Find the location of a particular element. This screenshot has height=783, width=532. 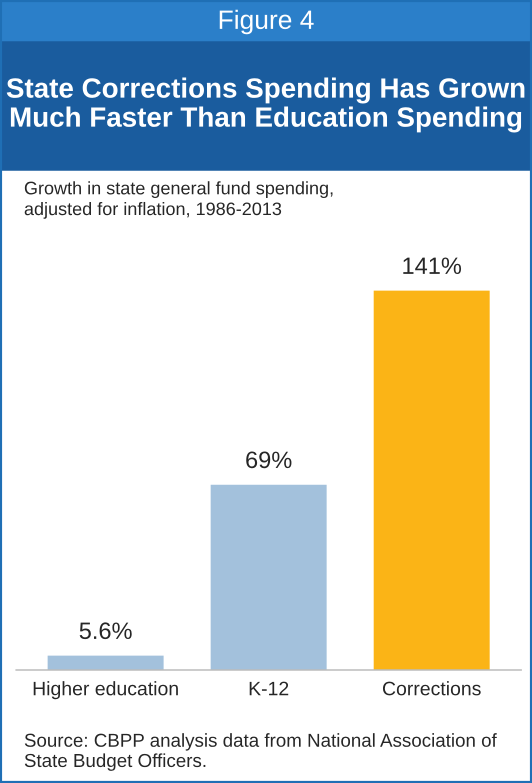

chart-title: Figure 4 is located at coordinates (267, 22).